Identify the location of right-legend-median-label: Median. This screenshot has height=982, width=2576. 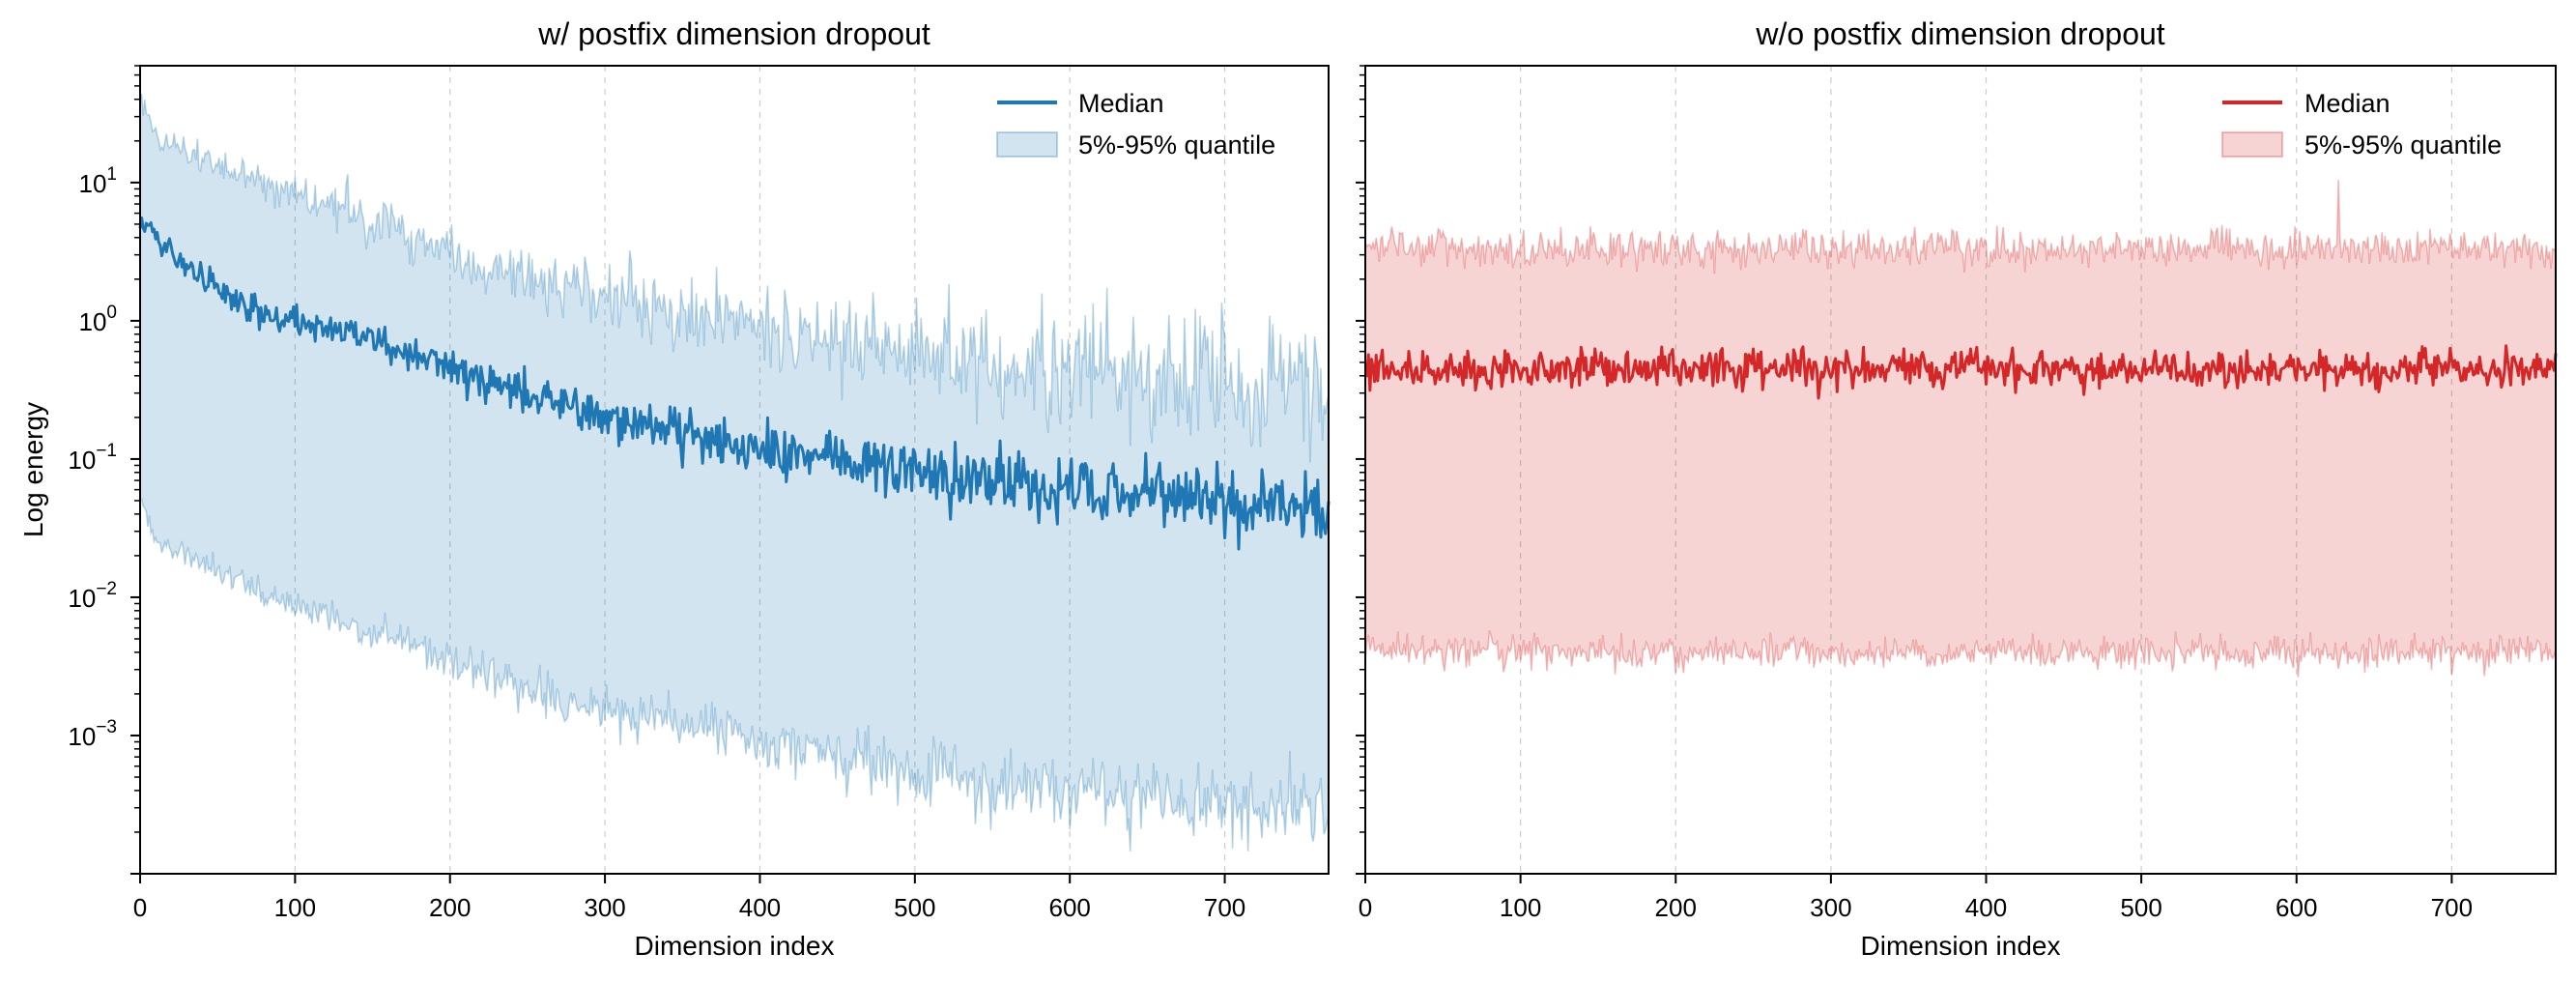
(2347, 103).